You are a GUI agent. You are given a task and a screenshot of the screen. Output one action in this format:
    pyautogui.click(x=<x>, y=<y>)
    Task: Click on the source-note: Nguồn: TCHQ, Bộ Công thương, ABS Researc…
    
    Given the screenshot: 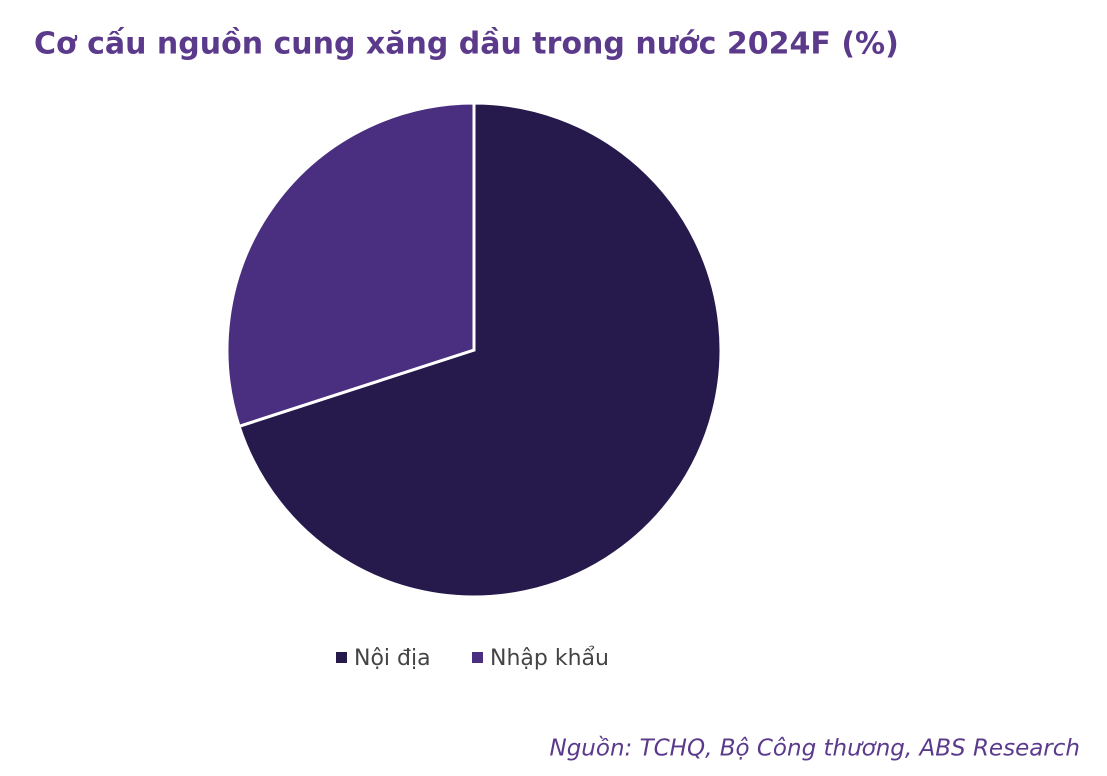 What is the action you would take?
    pyautogui.click(x=814, y=749)
    